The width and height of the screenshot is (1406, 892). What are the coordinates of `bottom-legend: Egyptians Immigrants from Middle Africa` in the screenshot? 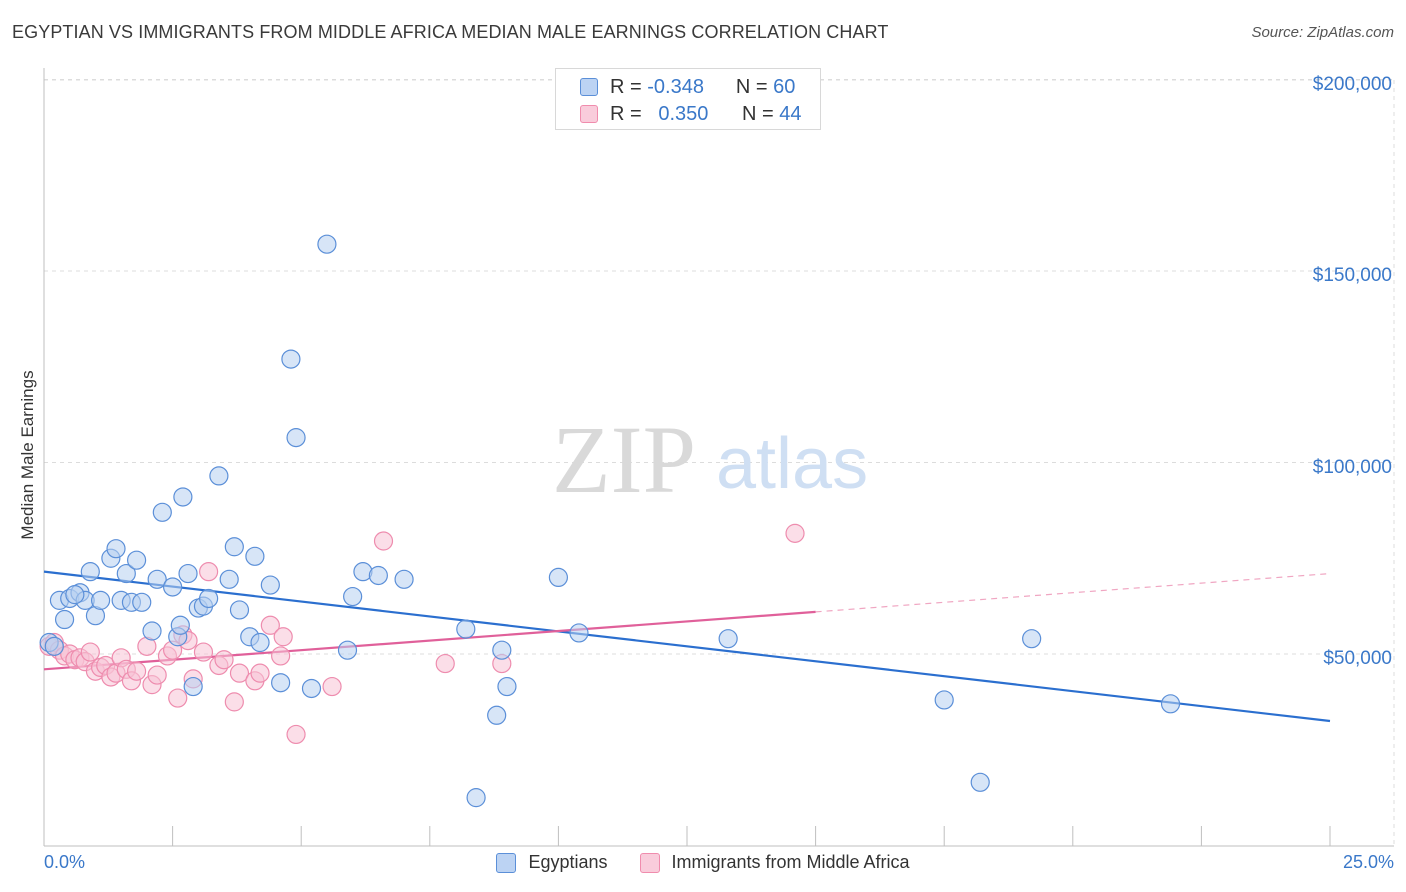 It's located at (703, 862).